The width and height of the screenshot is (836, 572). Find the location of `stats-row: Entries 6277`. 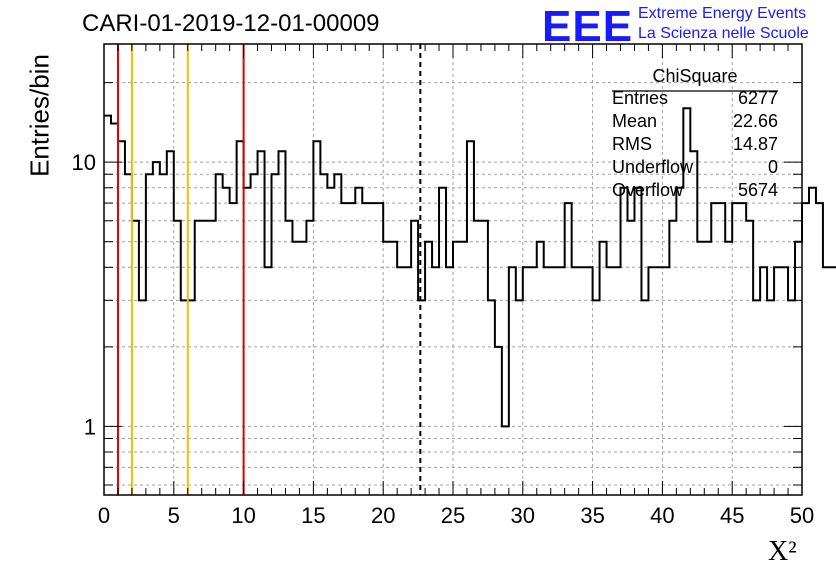

stats-row: Entries 6277 is located at coordinates (695, 98).